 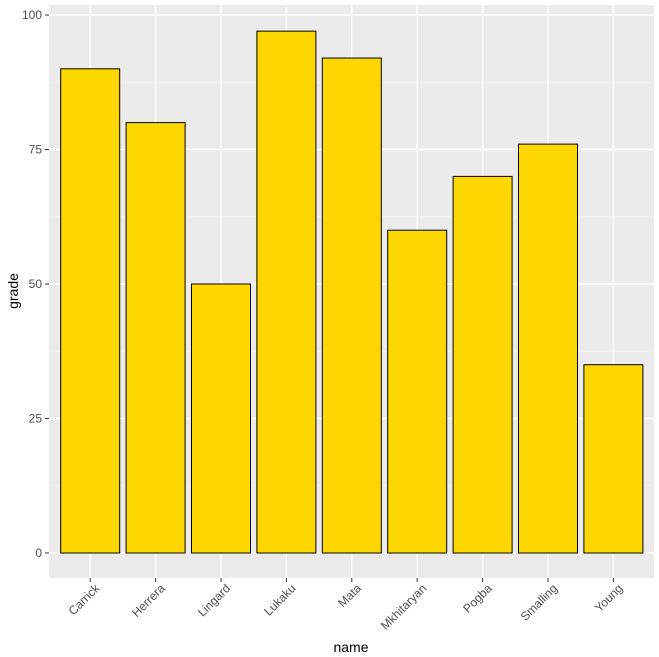 I want to click on bar-young, so click(x=613, y=459).